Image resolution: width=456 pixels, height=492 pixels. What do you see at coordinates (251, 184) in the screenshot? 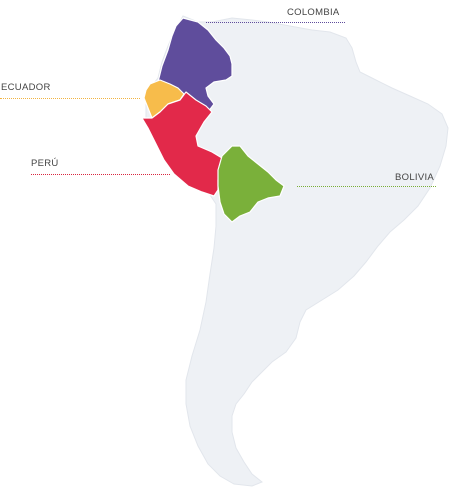
I see `country-bolivia` at bounding box center [251, 184].